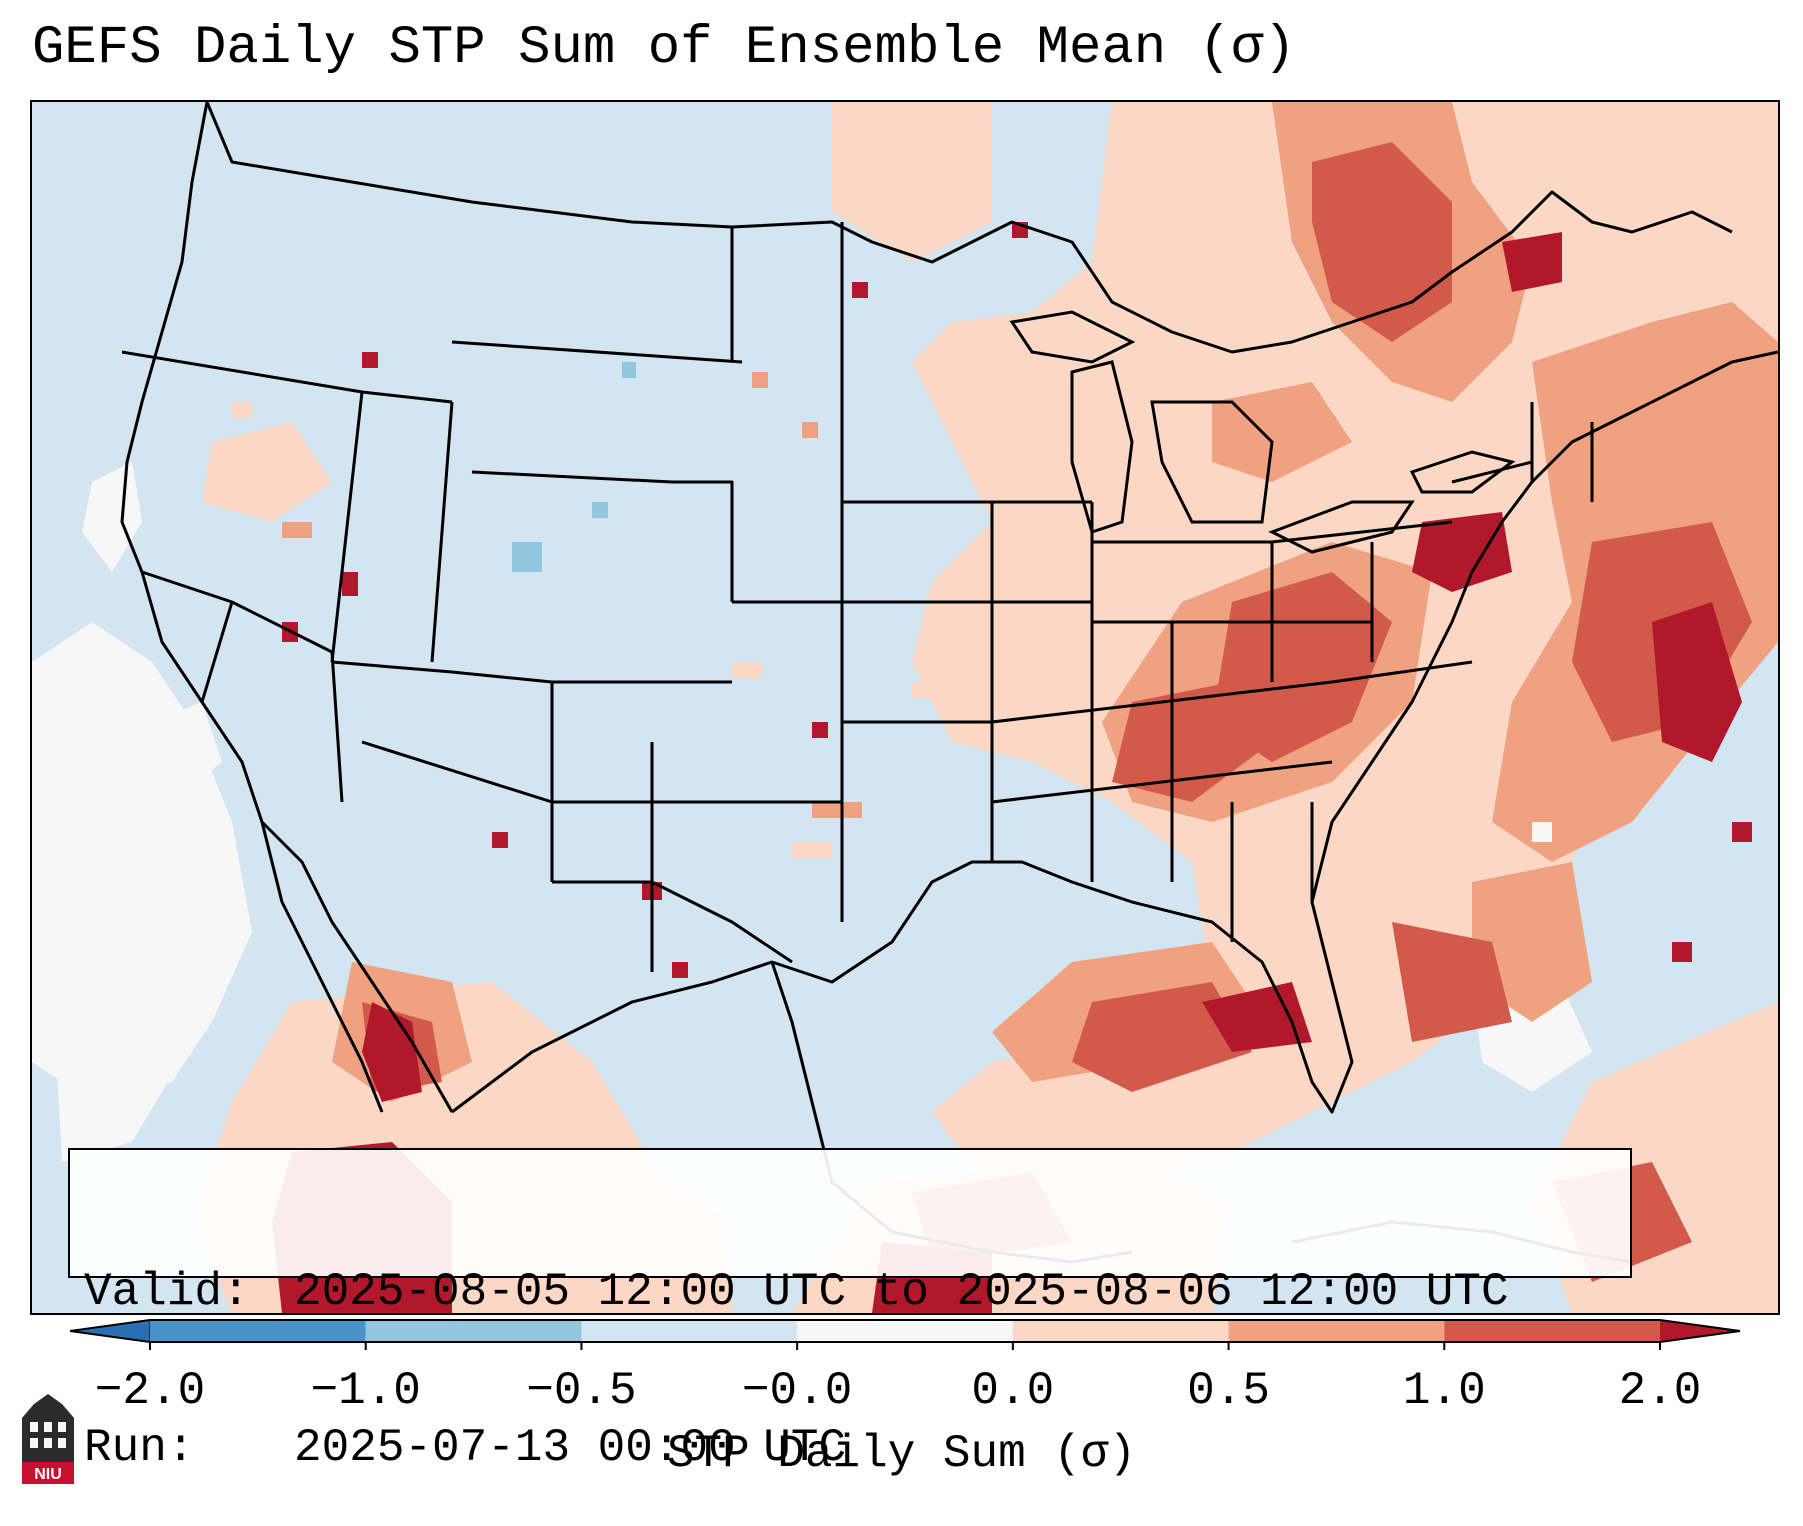  I want to click on colorbar-tick-label: 0.5, so click(1228, 1391).